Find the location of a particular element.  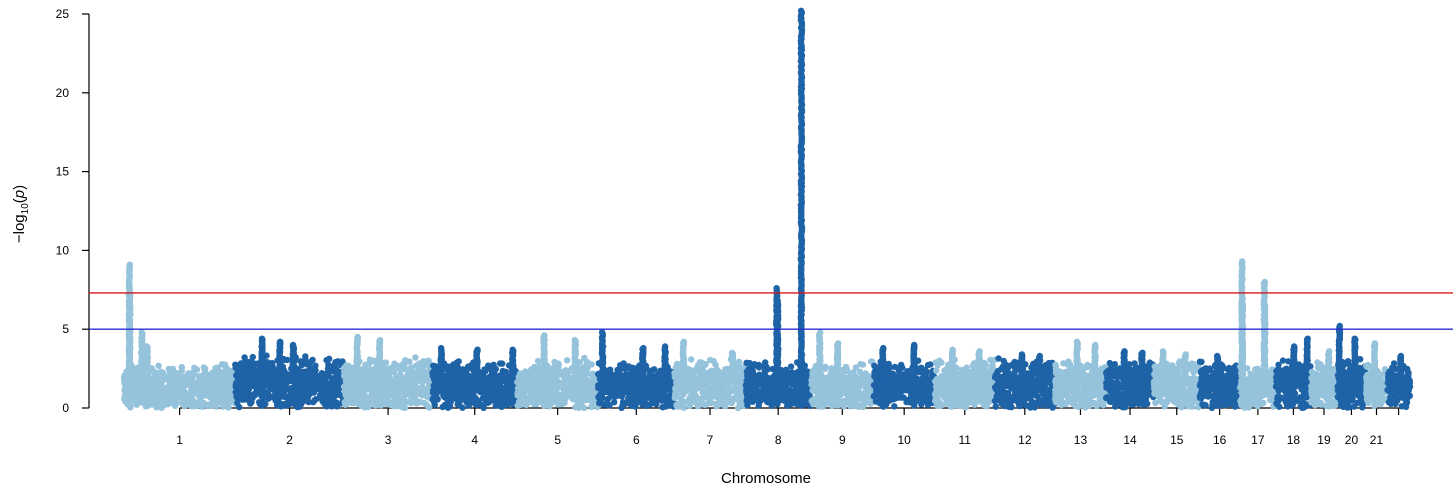

x-tick-label: 12 is located at coordinates (1025, 440).